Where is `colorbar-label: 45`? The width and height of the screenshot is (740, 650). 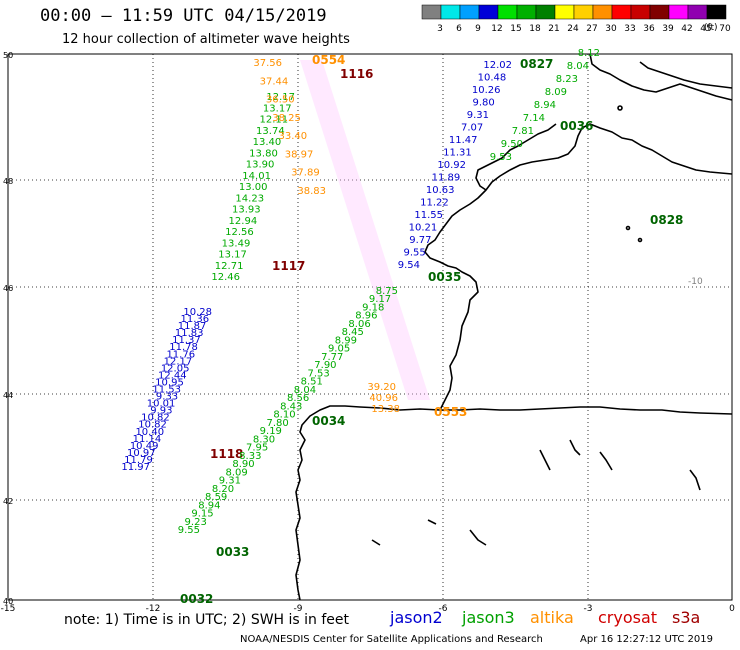
colorbar-label: 45 is located at coordinates (705, 29).